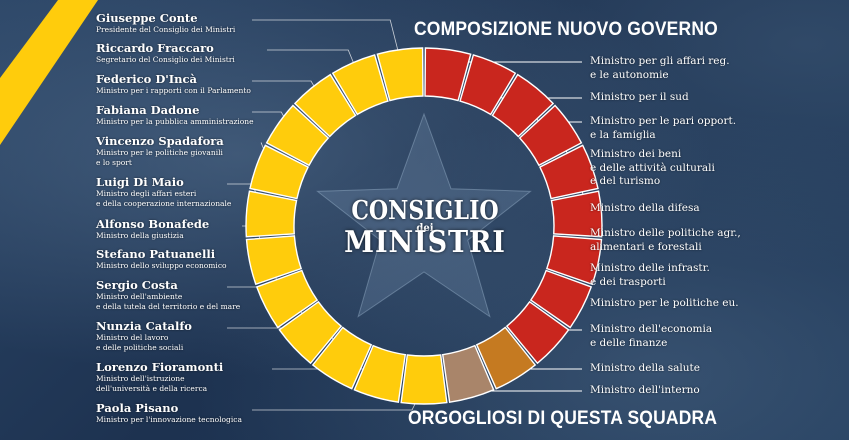  Describe the element at coordinates (137, 408) in the screenshot. I see `minister-name: Paola Pisano` at that location.